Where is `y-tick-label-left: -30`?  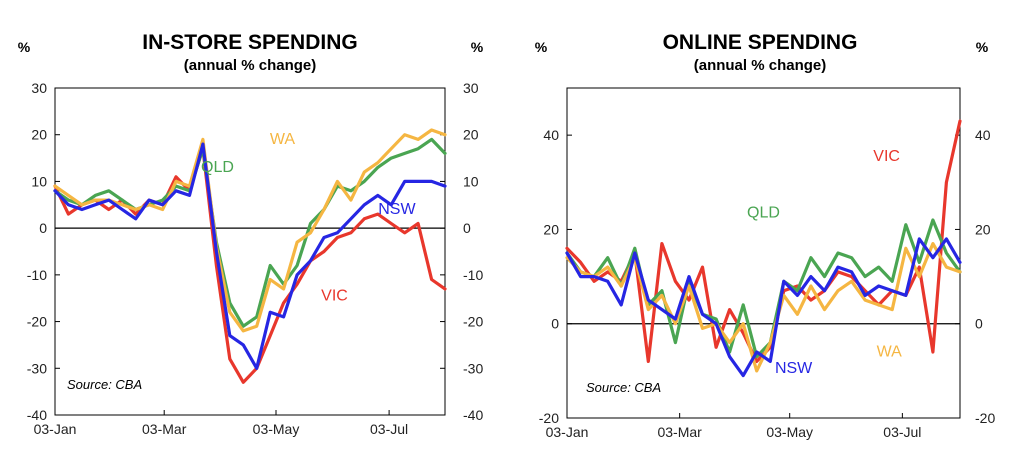
y-tick-label-left: -30 is located at coordinates (37, 368).